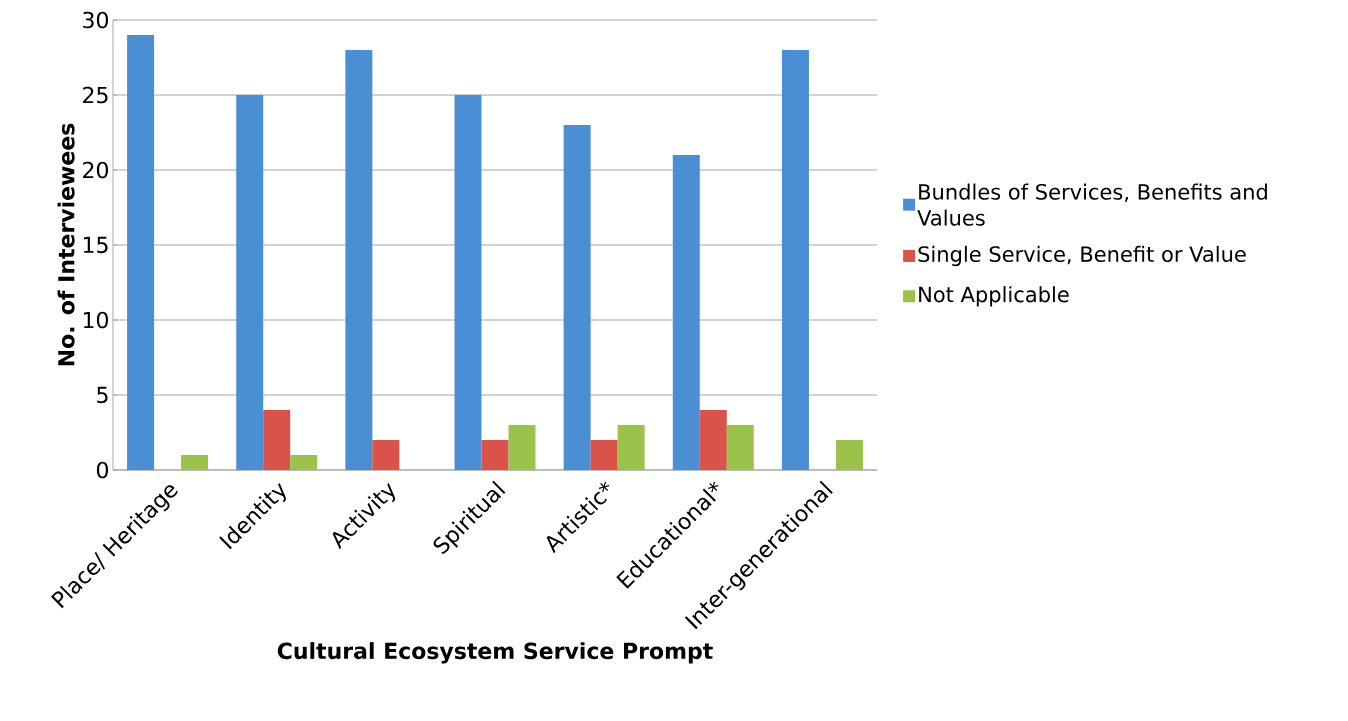 The height and width of the screenshot is (721, 1348). What do you see at coordinates (95, 170) in the screenshot?
I see `y-tick-label: 20` at bounding box center [95, 170].